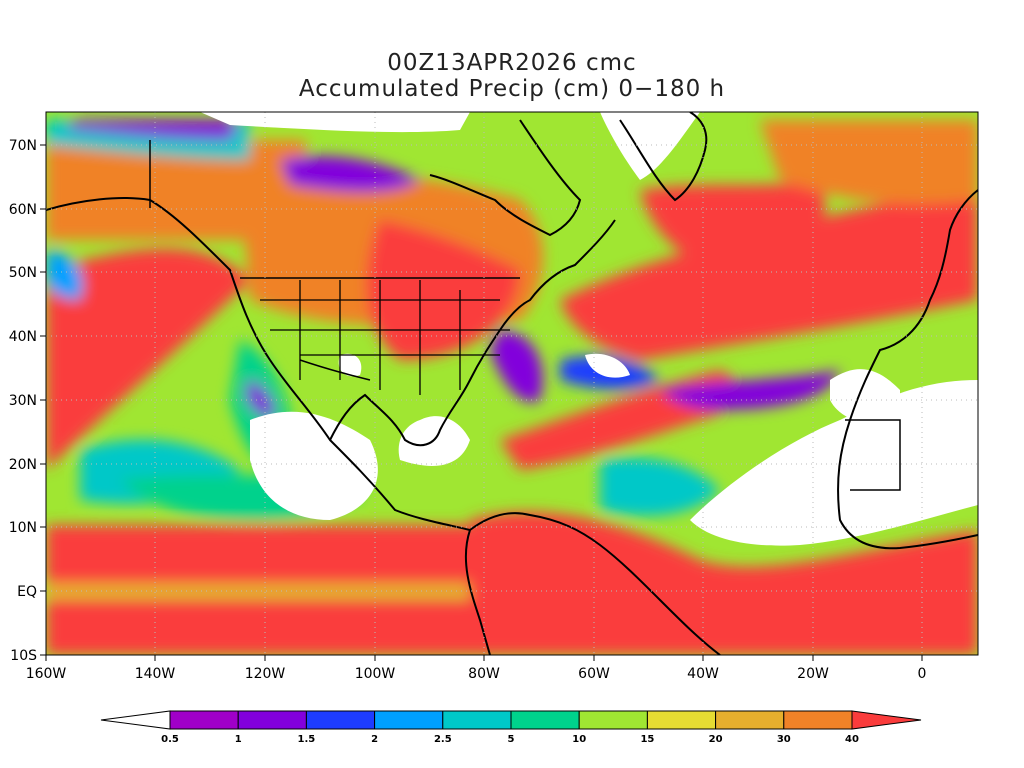 Image resolution: width=1024 pixels, height=768 pixels. What do you see at coordinates (238, 739) in the screenshot?
I see `colorbar-level-label: 1` at bounding box center [238, 739].